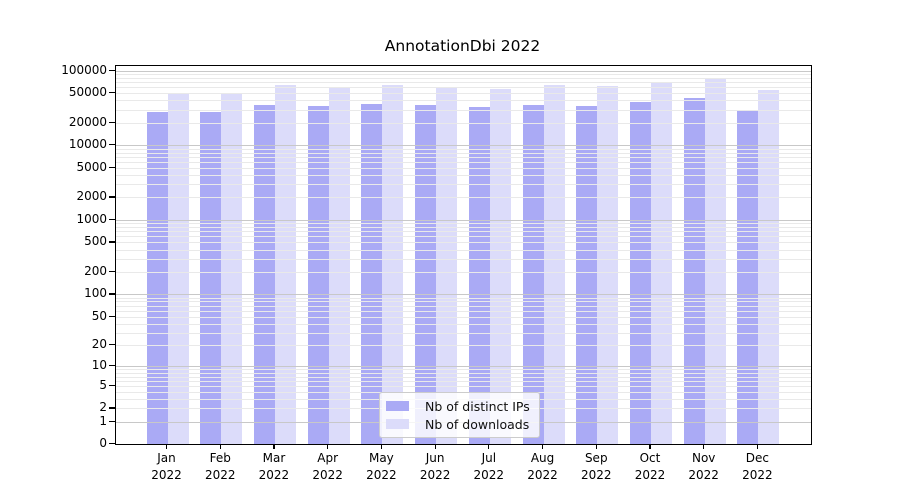  Describe the element at coordinates (99, 344) in the screenshot. I see `y-tick-label: 20` at that location.